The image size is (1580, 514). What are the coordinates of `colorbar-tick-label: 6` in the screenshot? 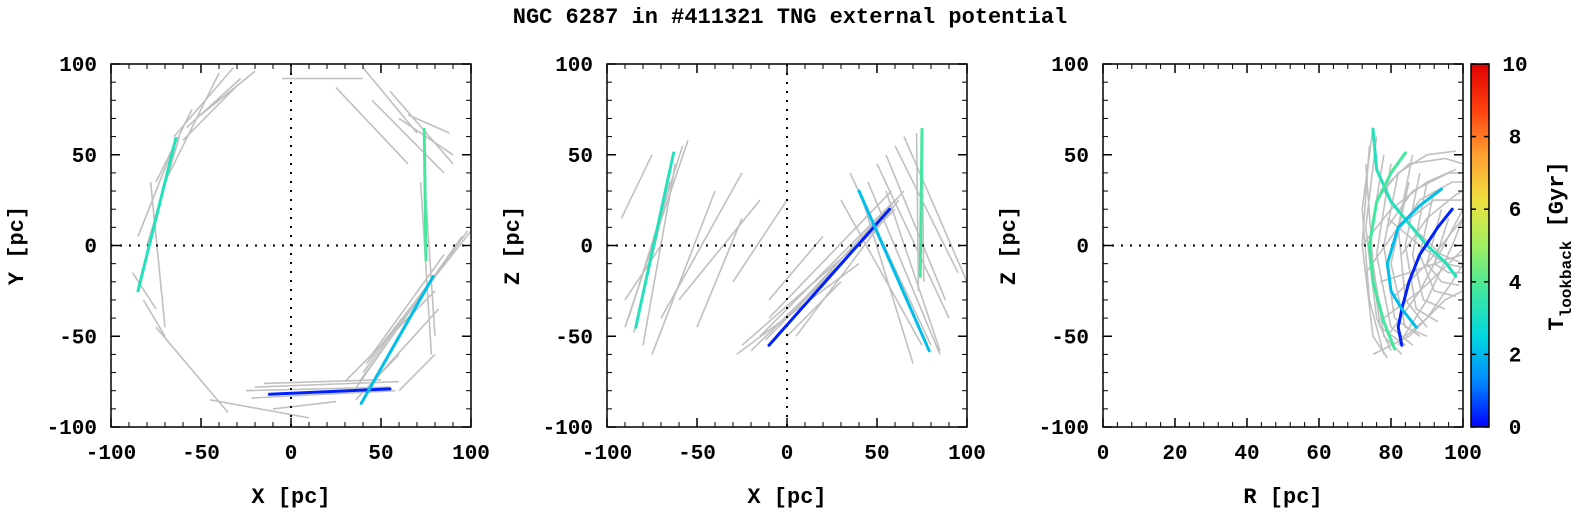 It's located at (1515, 211).